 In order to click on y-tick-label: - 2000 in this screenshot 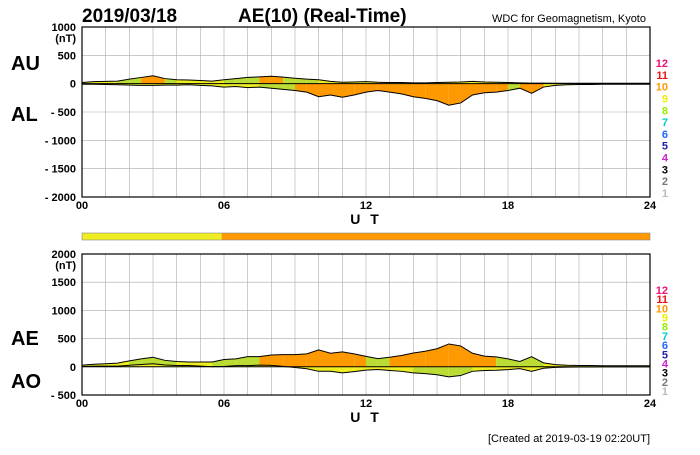, I will do `click(60, 198)`.